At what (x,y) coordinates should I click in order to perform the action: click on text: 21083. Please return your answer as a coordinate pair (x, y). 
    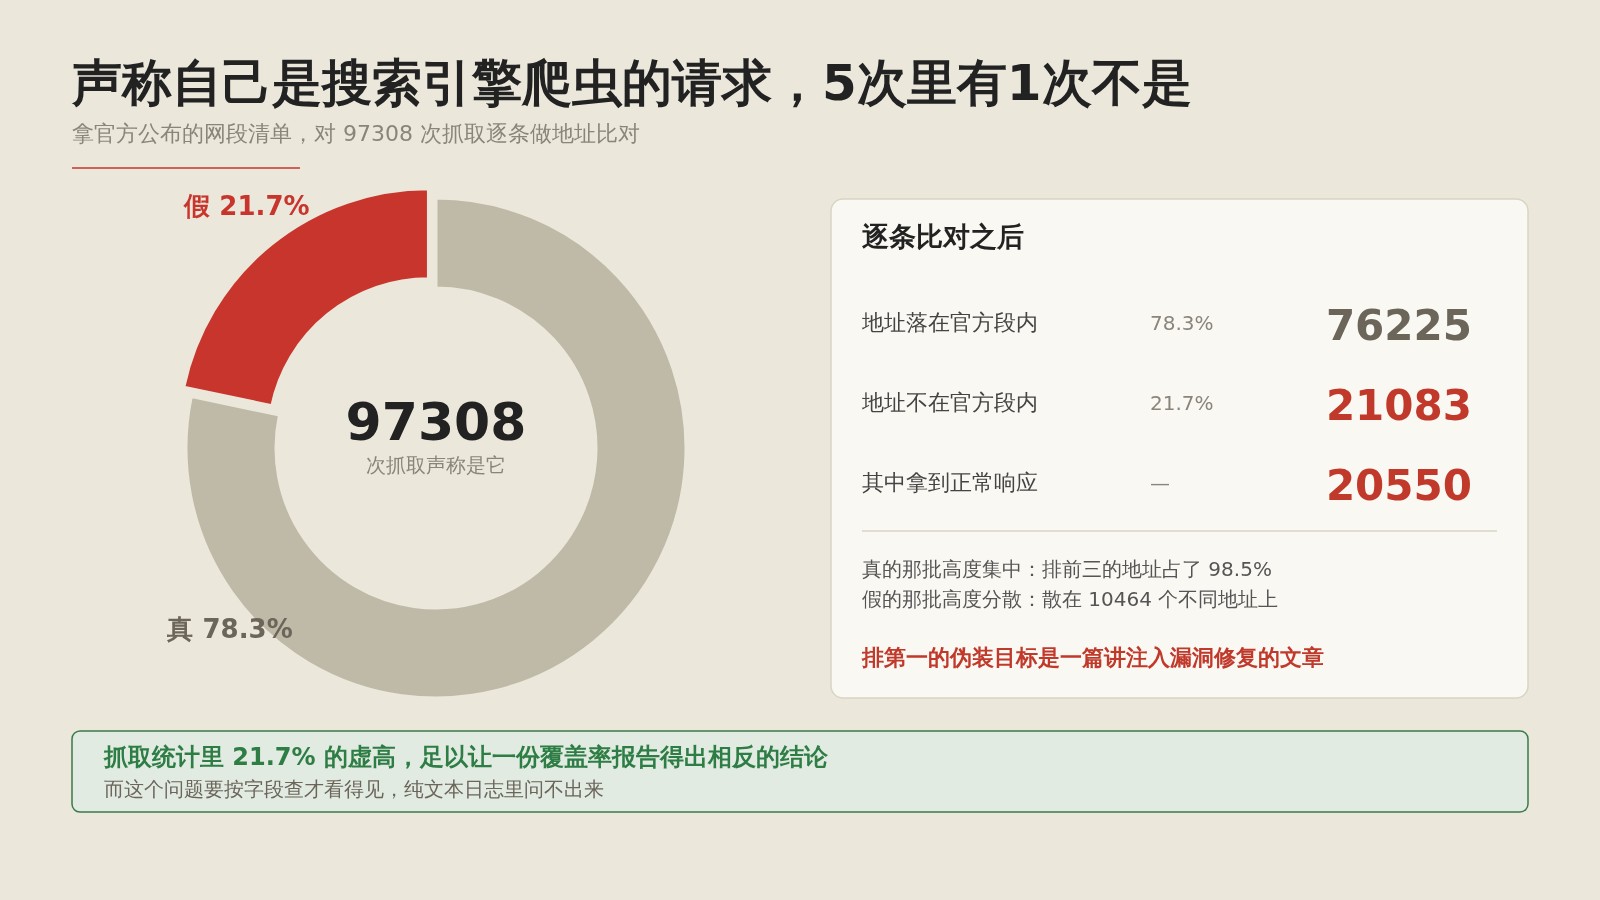
    Looking at the image, I should click on (1398, 405).